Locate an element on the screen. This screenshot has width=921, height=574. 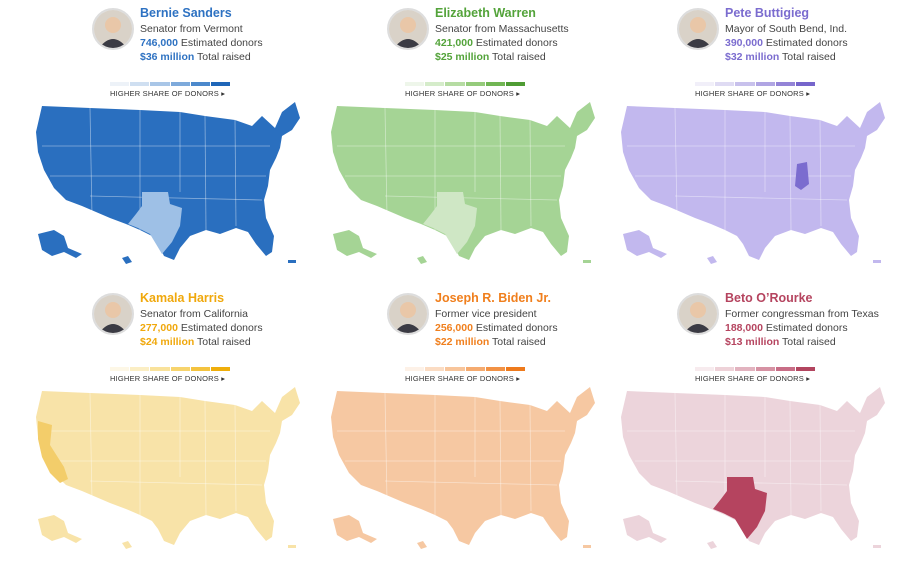
raised-line: $32 million Total raised is located at coordinates (786, 57).